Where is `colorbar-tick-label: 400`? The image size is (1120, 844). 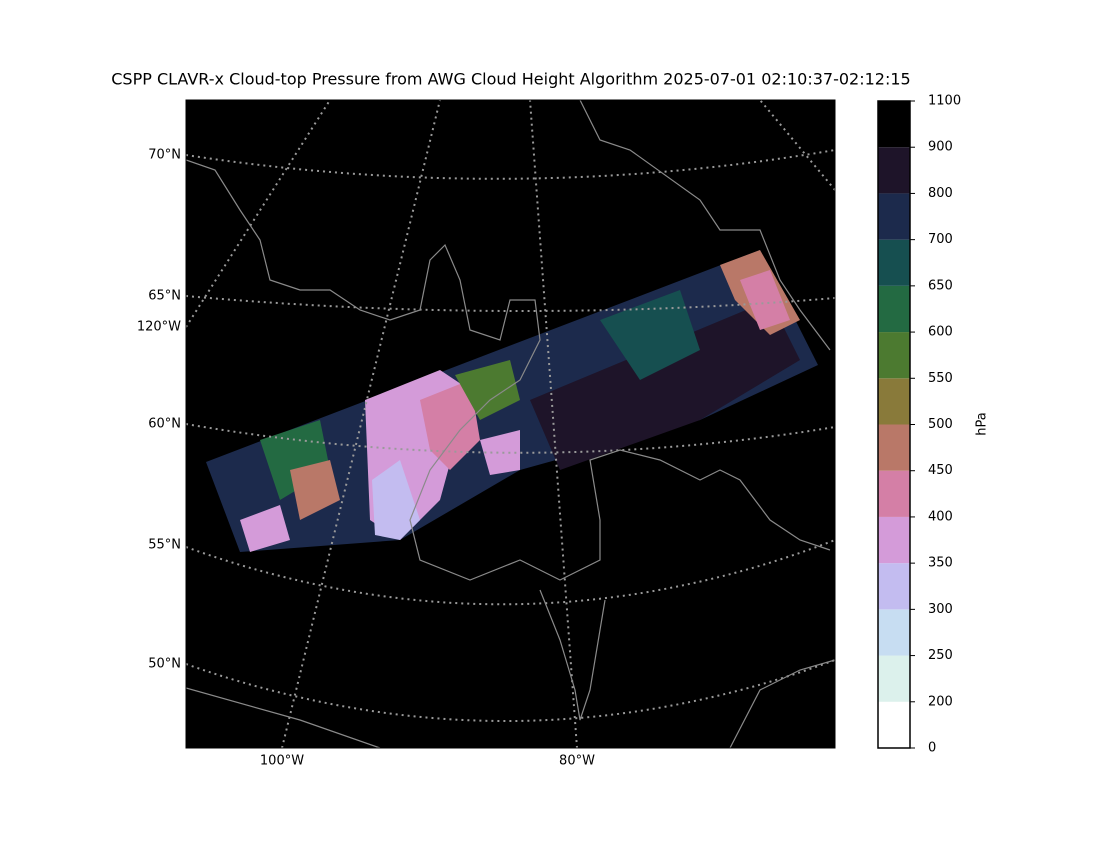 colorbar-tick-label: 400 is located at coordinates (940, 516).